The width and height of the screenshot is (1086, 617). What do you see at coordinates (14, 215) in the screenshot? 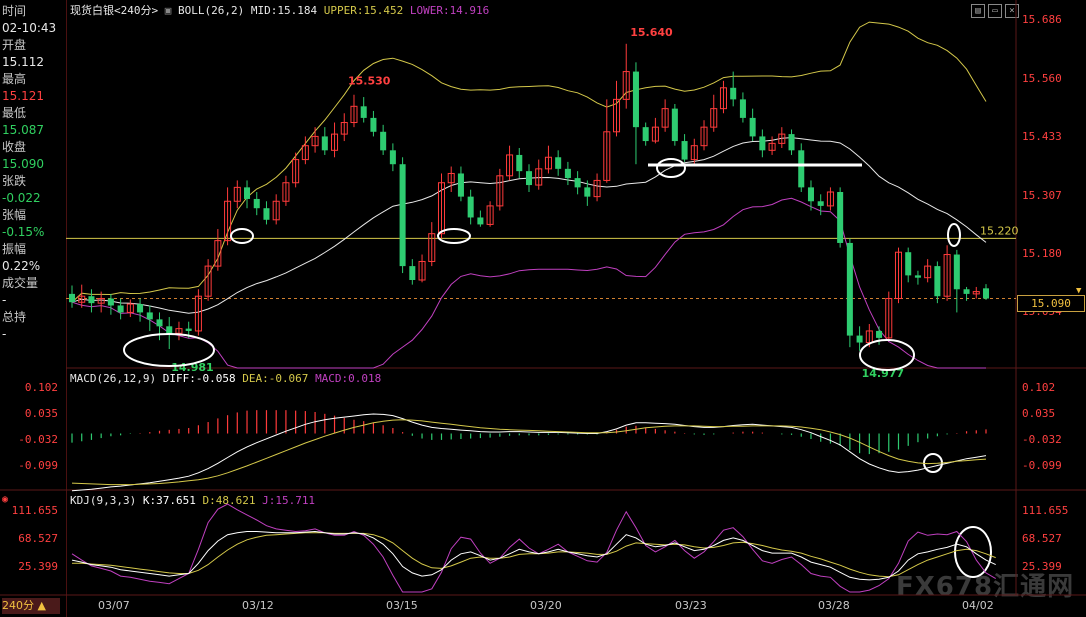
I see `pct-label: 张幅` at bounding box center [14, 215].